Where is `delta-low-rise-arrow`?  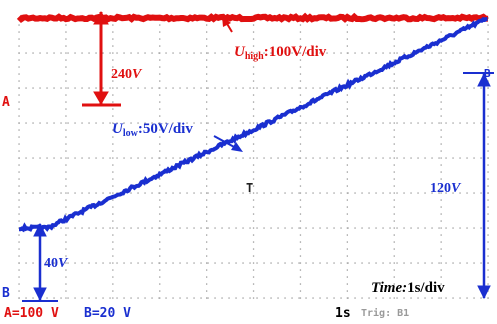 delta-low-rise-arrow is located at coordinates (478, 186).